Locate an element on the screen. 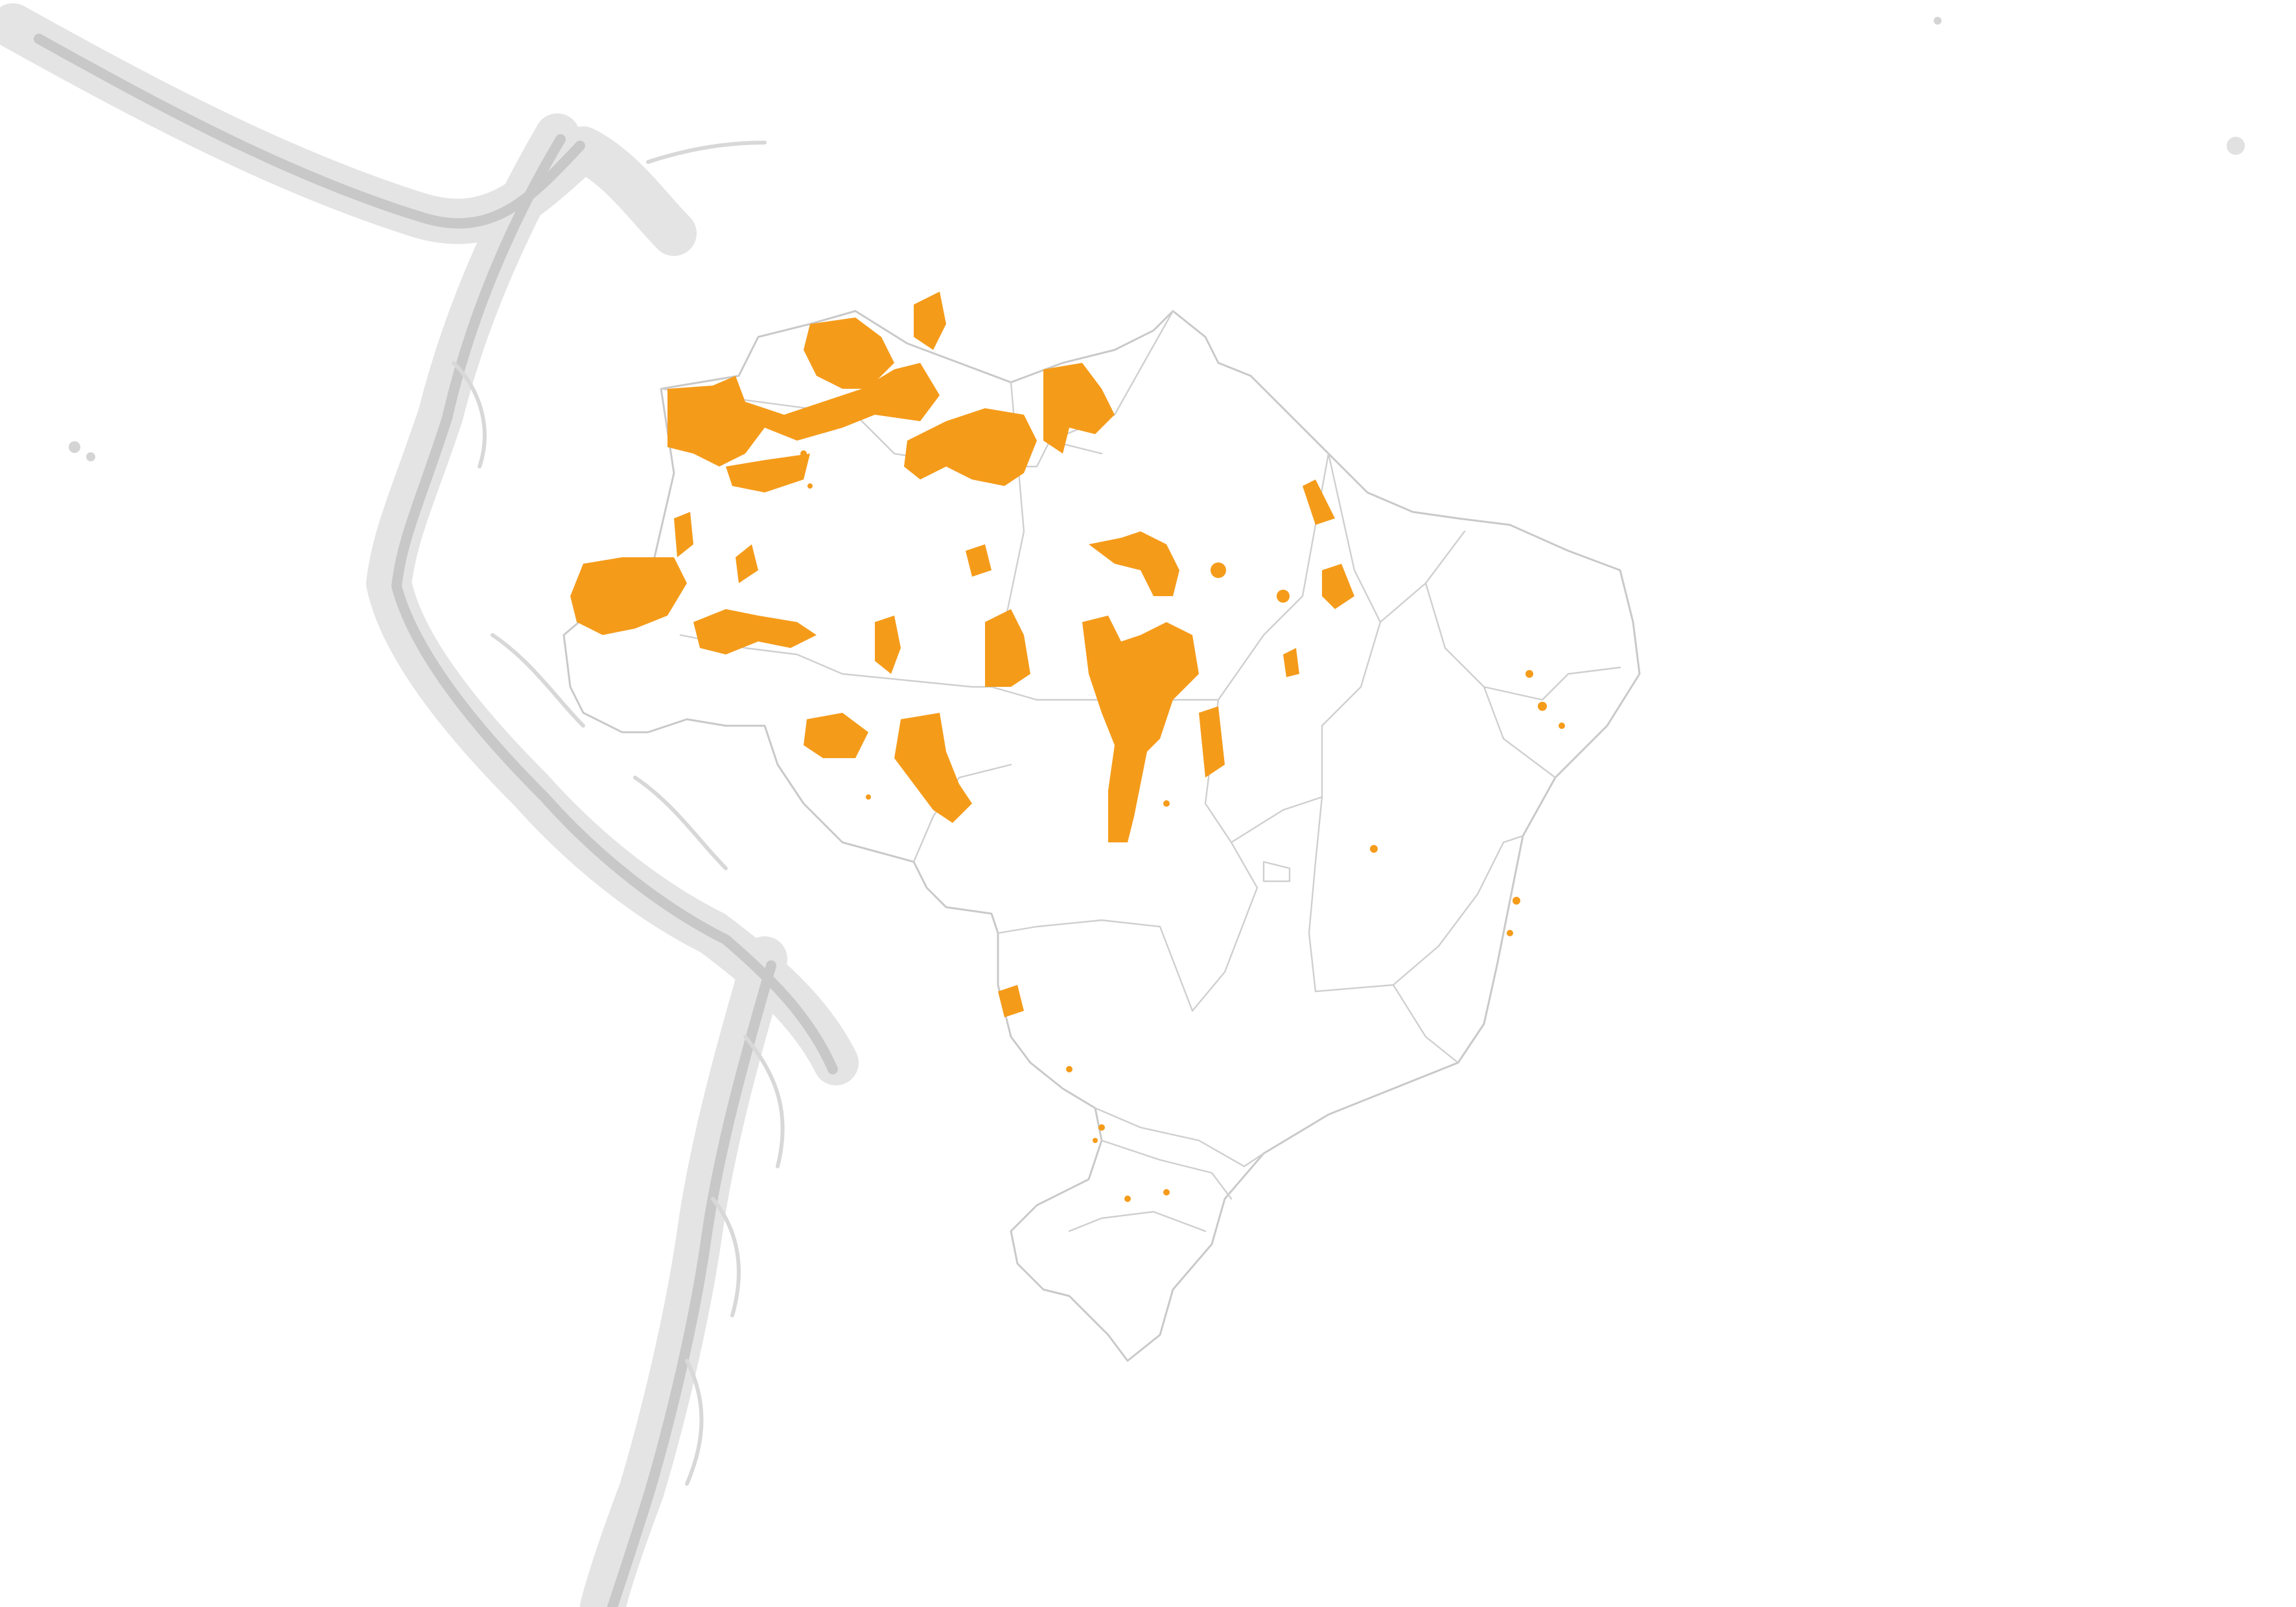  andes-relief-detail is located at coordinates (618, 813).